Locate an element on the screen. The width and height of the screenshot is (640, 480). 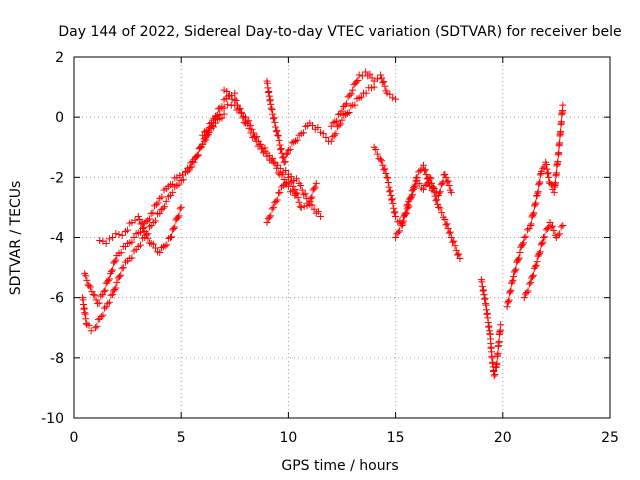
x-tick-label: 10 is located at coordinates (288, 438).